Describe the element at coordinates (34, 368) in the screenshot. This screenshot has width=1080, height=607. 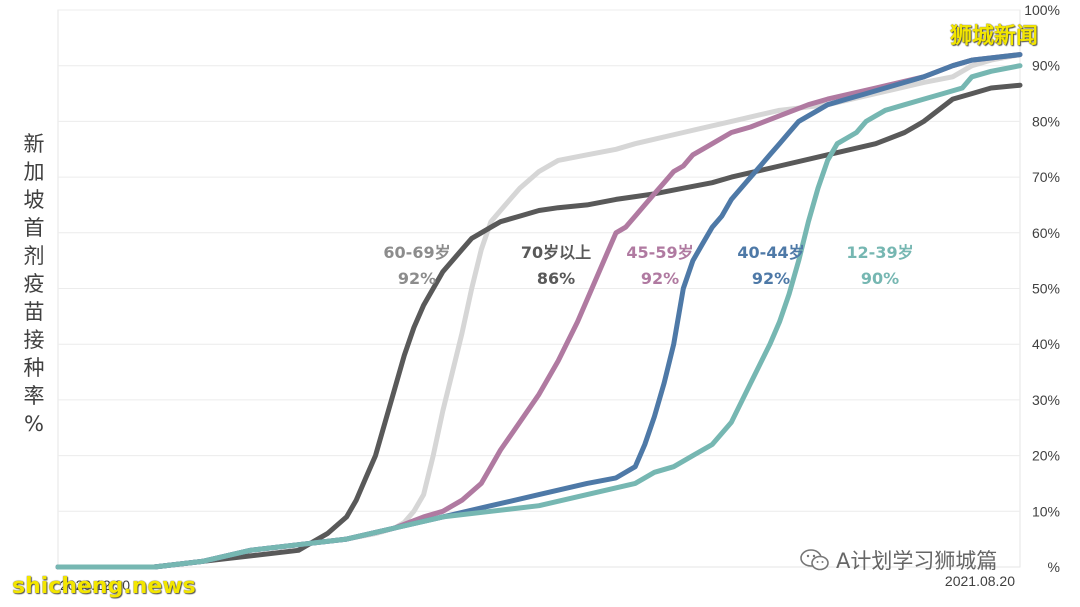
I see `y-axis-label-char: 种` at that location.